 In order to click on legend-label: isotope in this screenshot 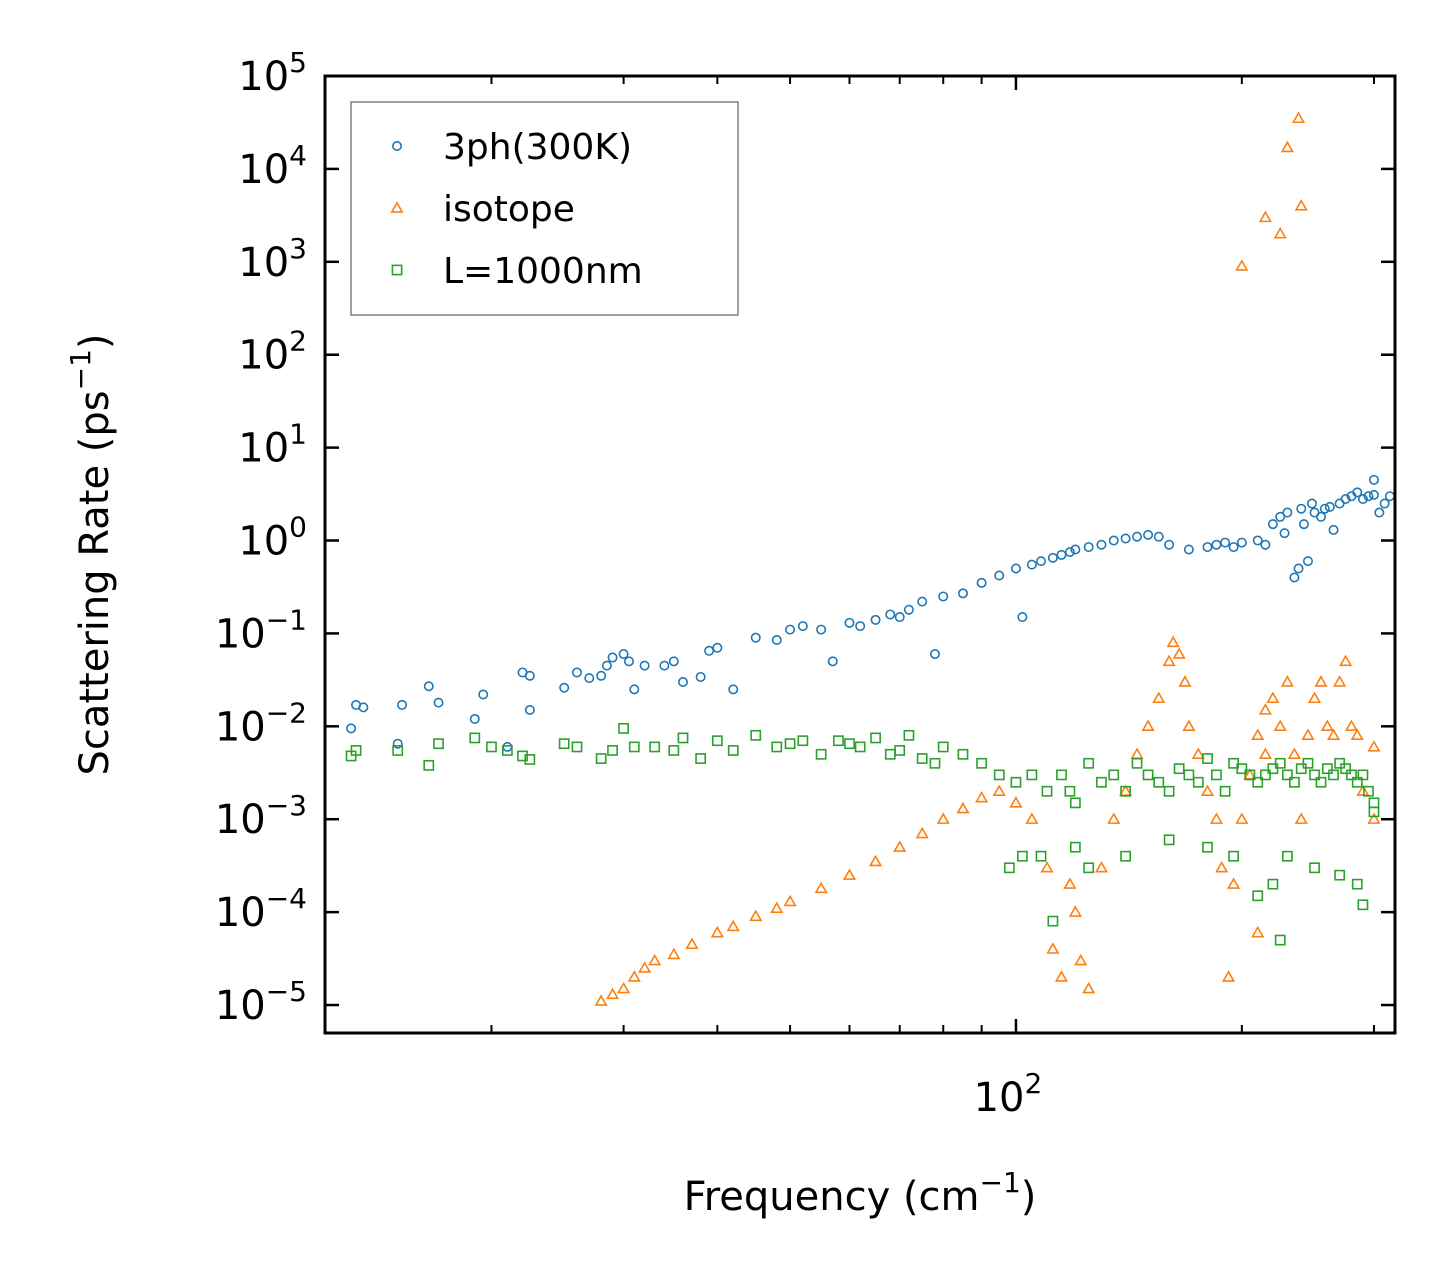, I will do `click(509, 209)`.